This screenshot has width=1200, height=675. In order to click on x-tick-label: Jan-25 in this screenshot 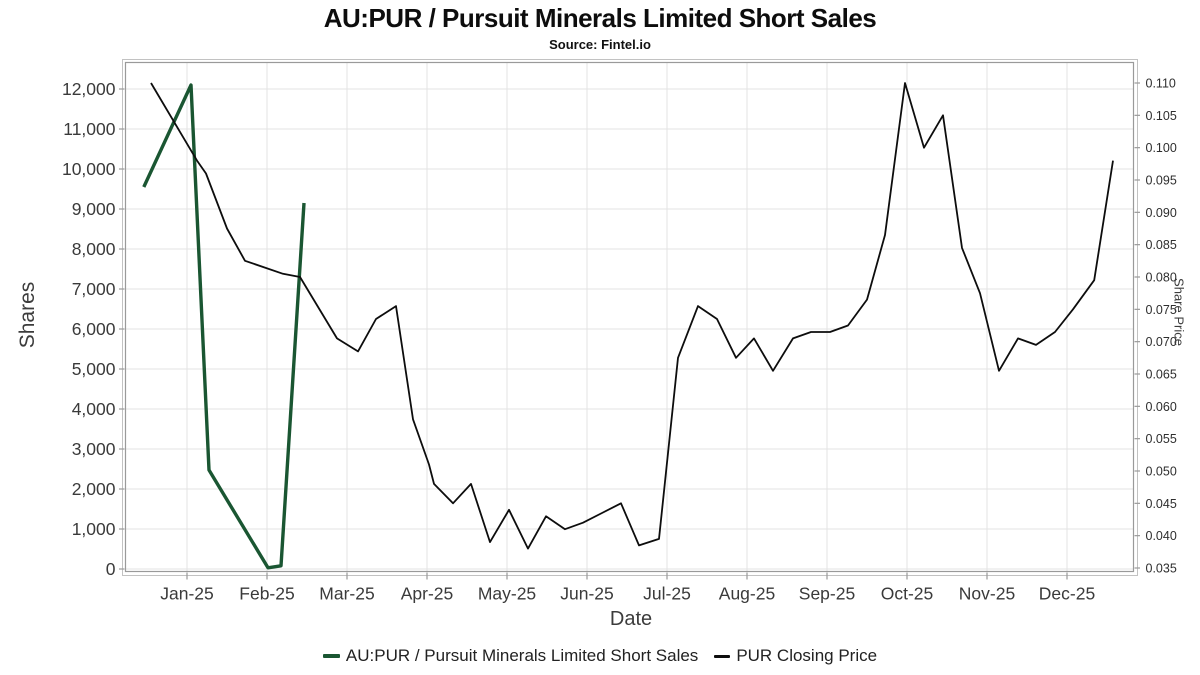, I will do `click(187, 594)`.